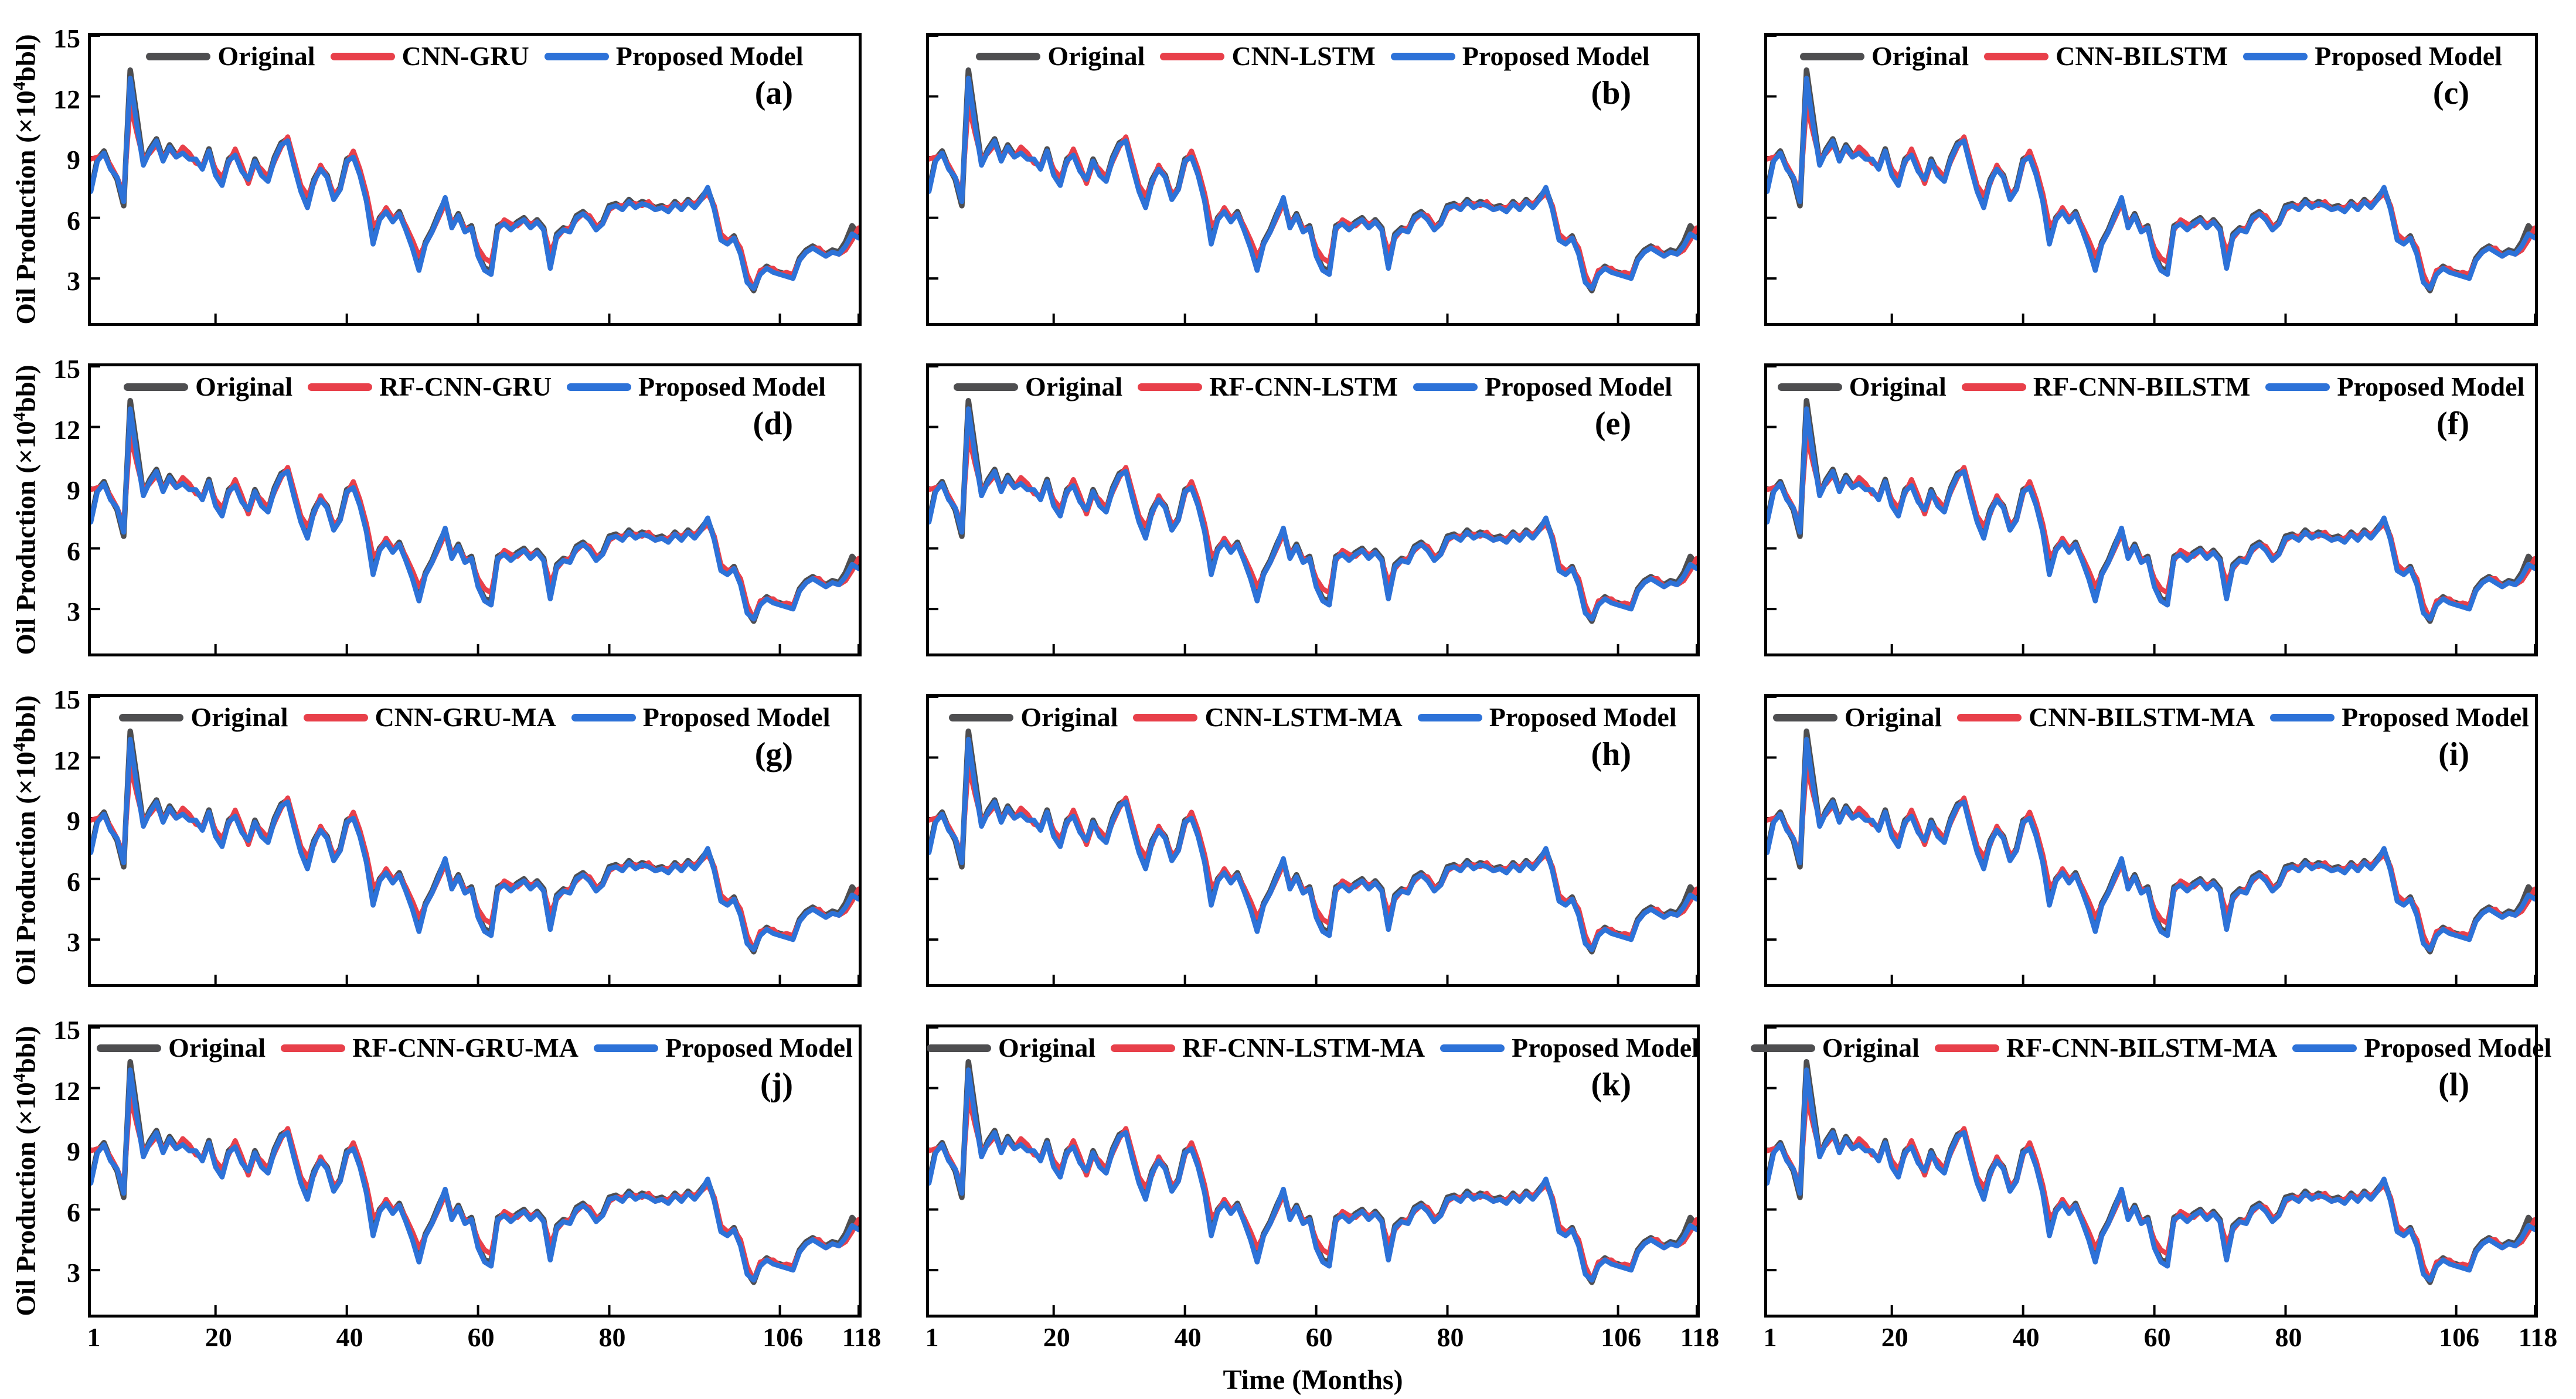 This screenshot has width=2576, height=1399. I want to click on panel-letter: (l), so click(2453, 1085).